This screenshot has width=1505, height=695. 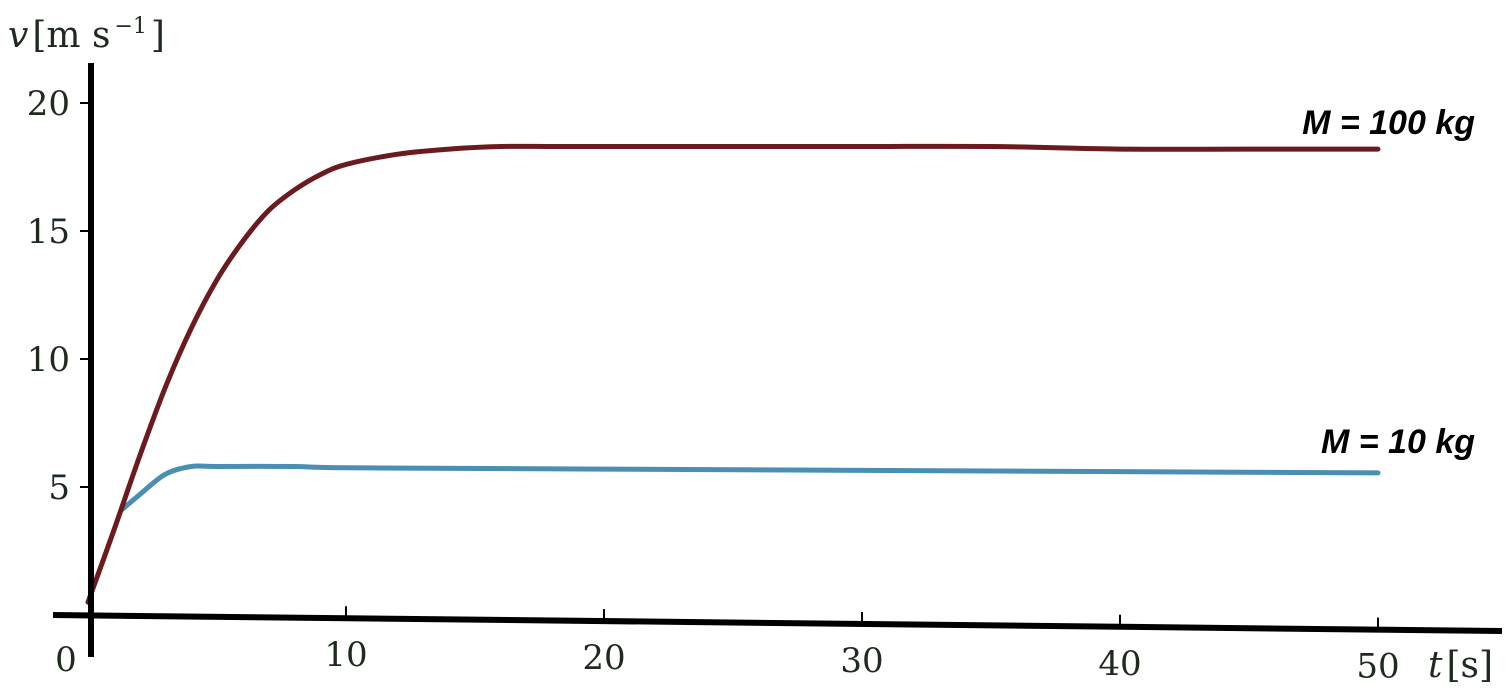 I want to click on series-label-m10: M = 10 kg, so click(x=1398, y=442).